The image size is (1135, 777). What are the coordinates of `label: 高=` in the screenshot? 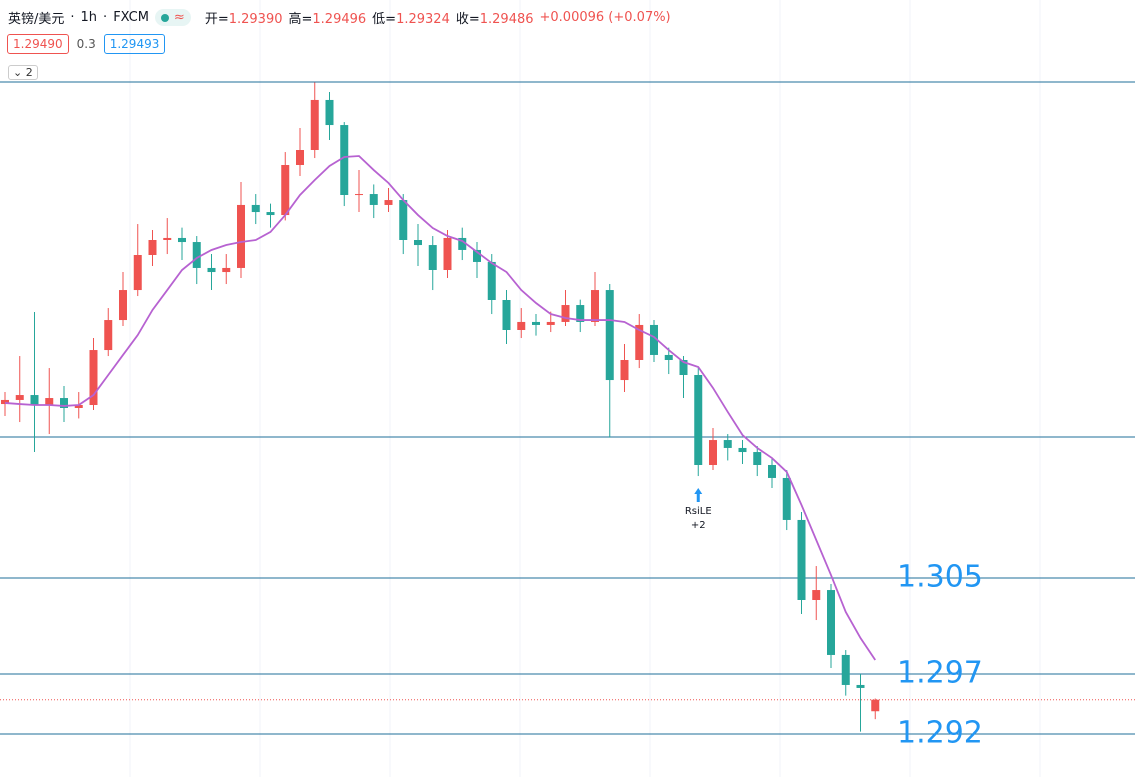 It's located at (300, 19).